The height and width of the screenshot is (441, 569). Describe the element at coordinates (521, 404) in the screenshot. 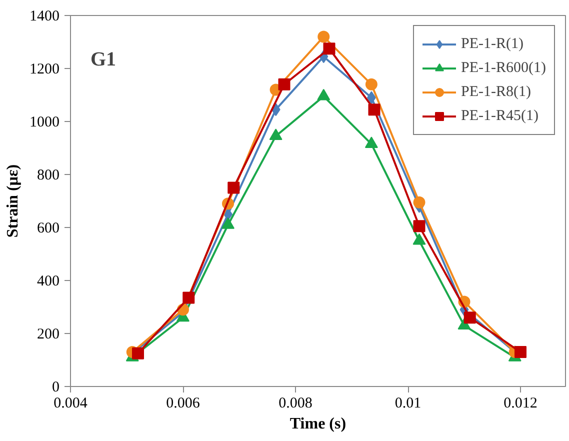

I see `x-tick-label: 0.012` at that location.